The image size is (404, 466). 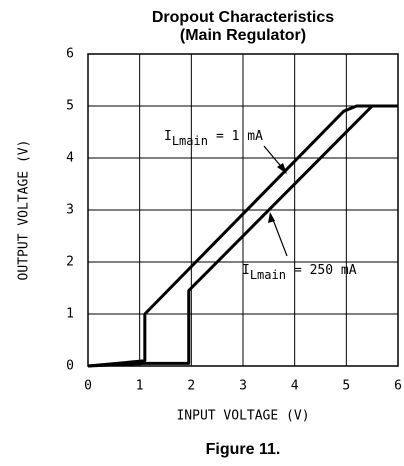 What do you see at coordinates (24, 210) in the screenshot?
I see `y-axis-label: OUTPUT VOLTAGE (V)` at bounding box center [24, 210].